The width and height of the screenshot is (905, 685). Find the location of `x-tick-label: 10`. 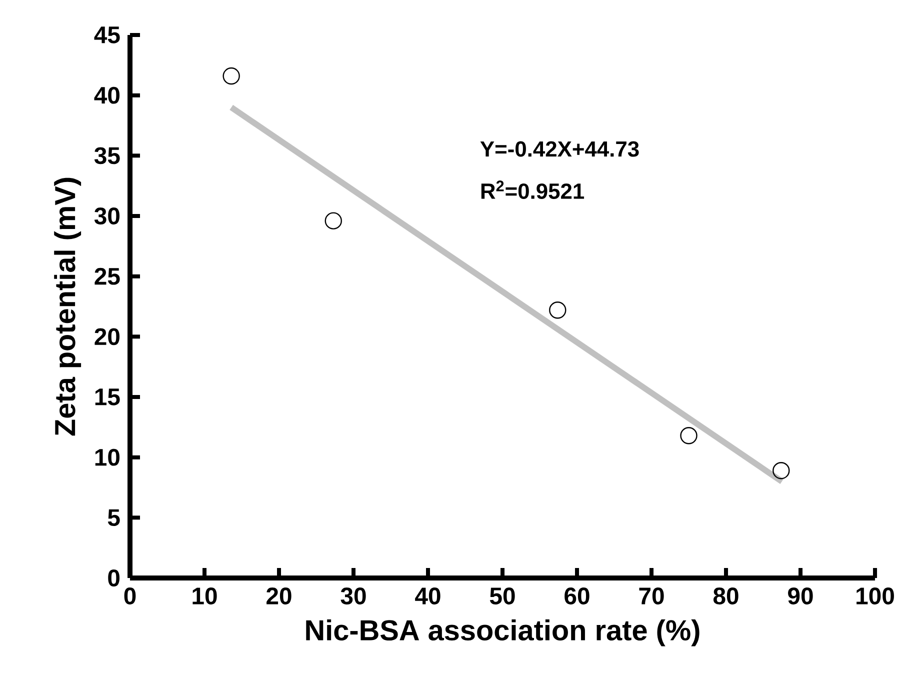

x-tick-label: 10 is located at coordinates (204, 596).